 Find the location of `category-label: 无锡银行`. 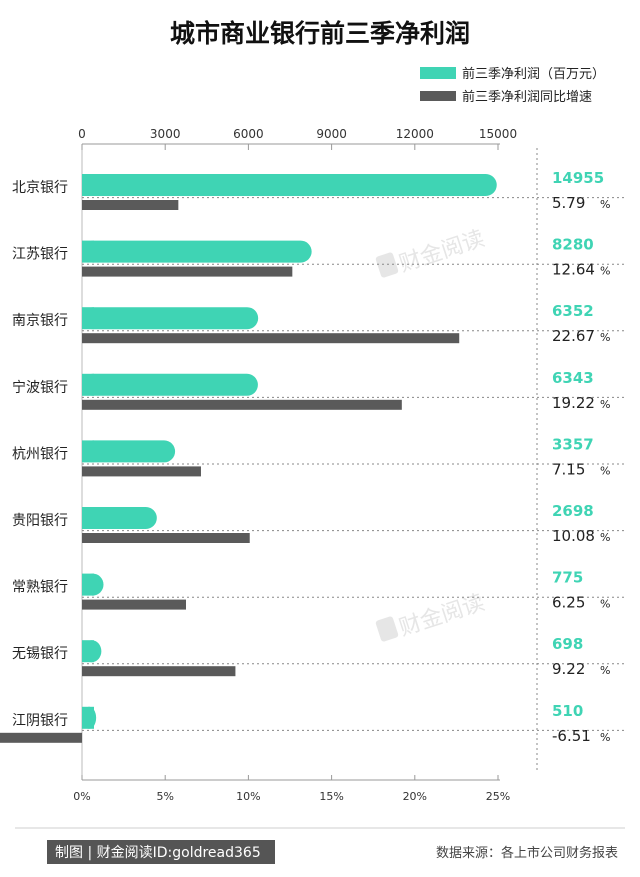

category-label: 无锡银行 is located at coordinates (40, 654).